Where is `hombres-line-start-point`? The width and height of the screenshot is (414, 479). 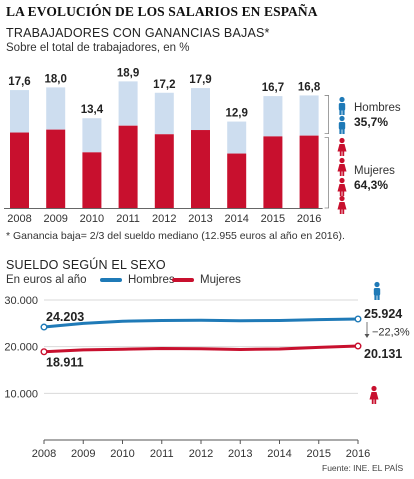
hombres-line-start-point is located at coordinates (44, 327).